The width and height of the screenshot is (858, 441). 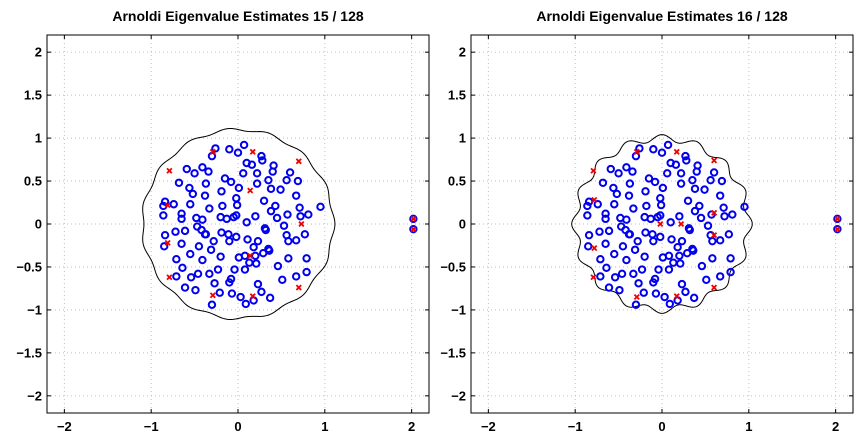 I want to click on boundary-curve, so click(x=662, y=224).